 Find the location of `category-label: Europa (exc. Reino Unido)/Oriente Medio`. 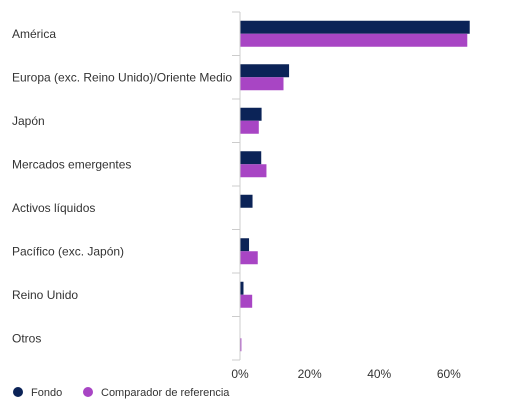

category-label: Europa (exc. Reino Unido)/Oriente Medio is located at coordinates (122, 77).